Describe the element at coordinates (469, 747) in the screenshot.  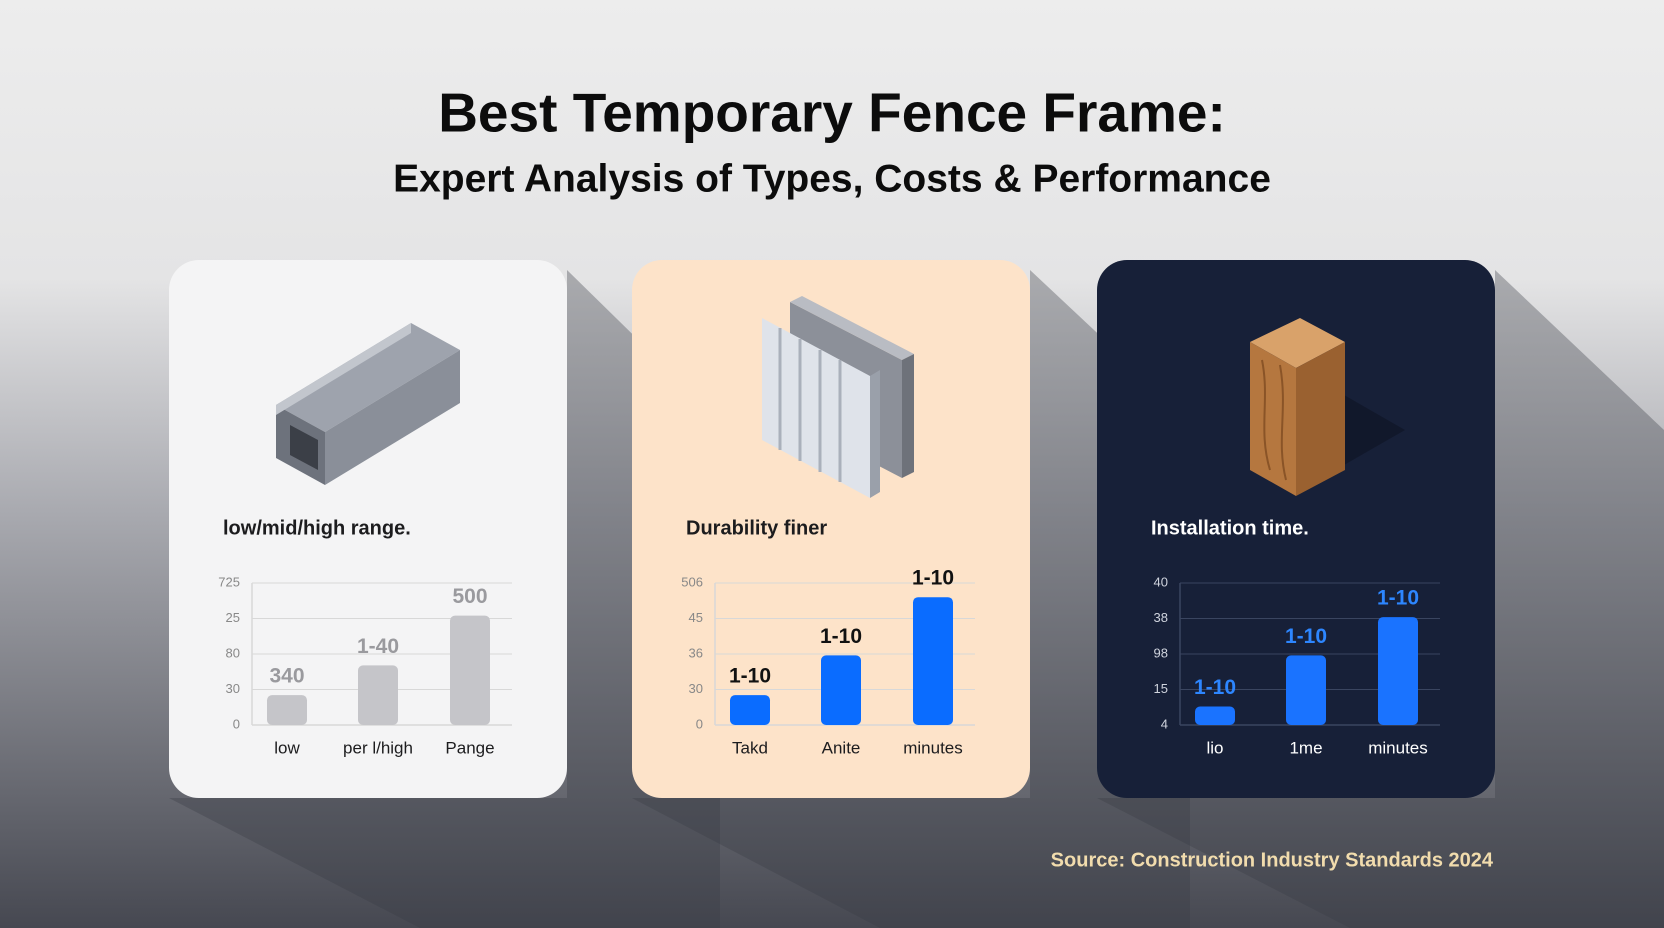
I see `x-tick-label: Pange` at that location.